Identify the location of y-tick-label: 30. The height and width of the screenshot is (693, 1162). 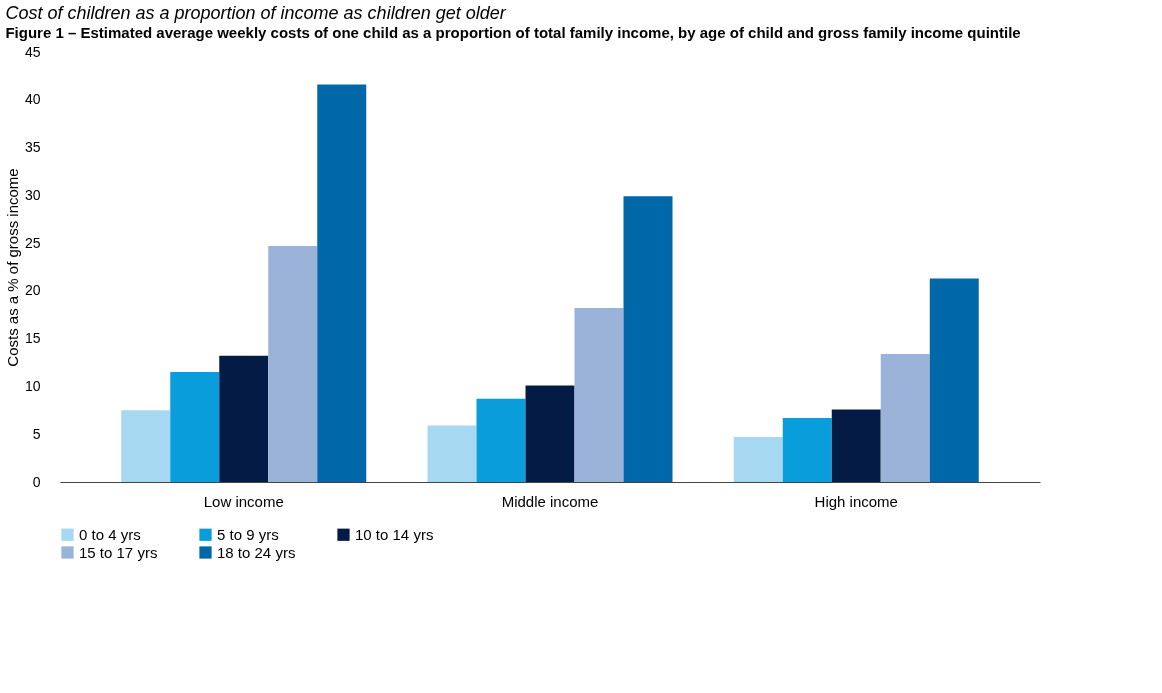
(32, 194).